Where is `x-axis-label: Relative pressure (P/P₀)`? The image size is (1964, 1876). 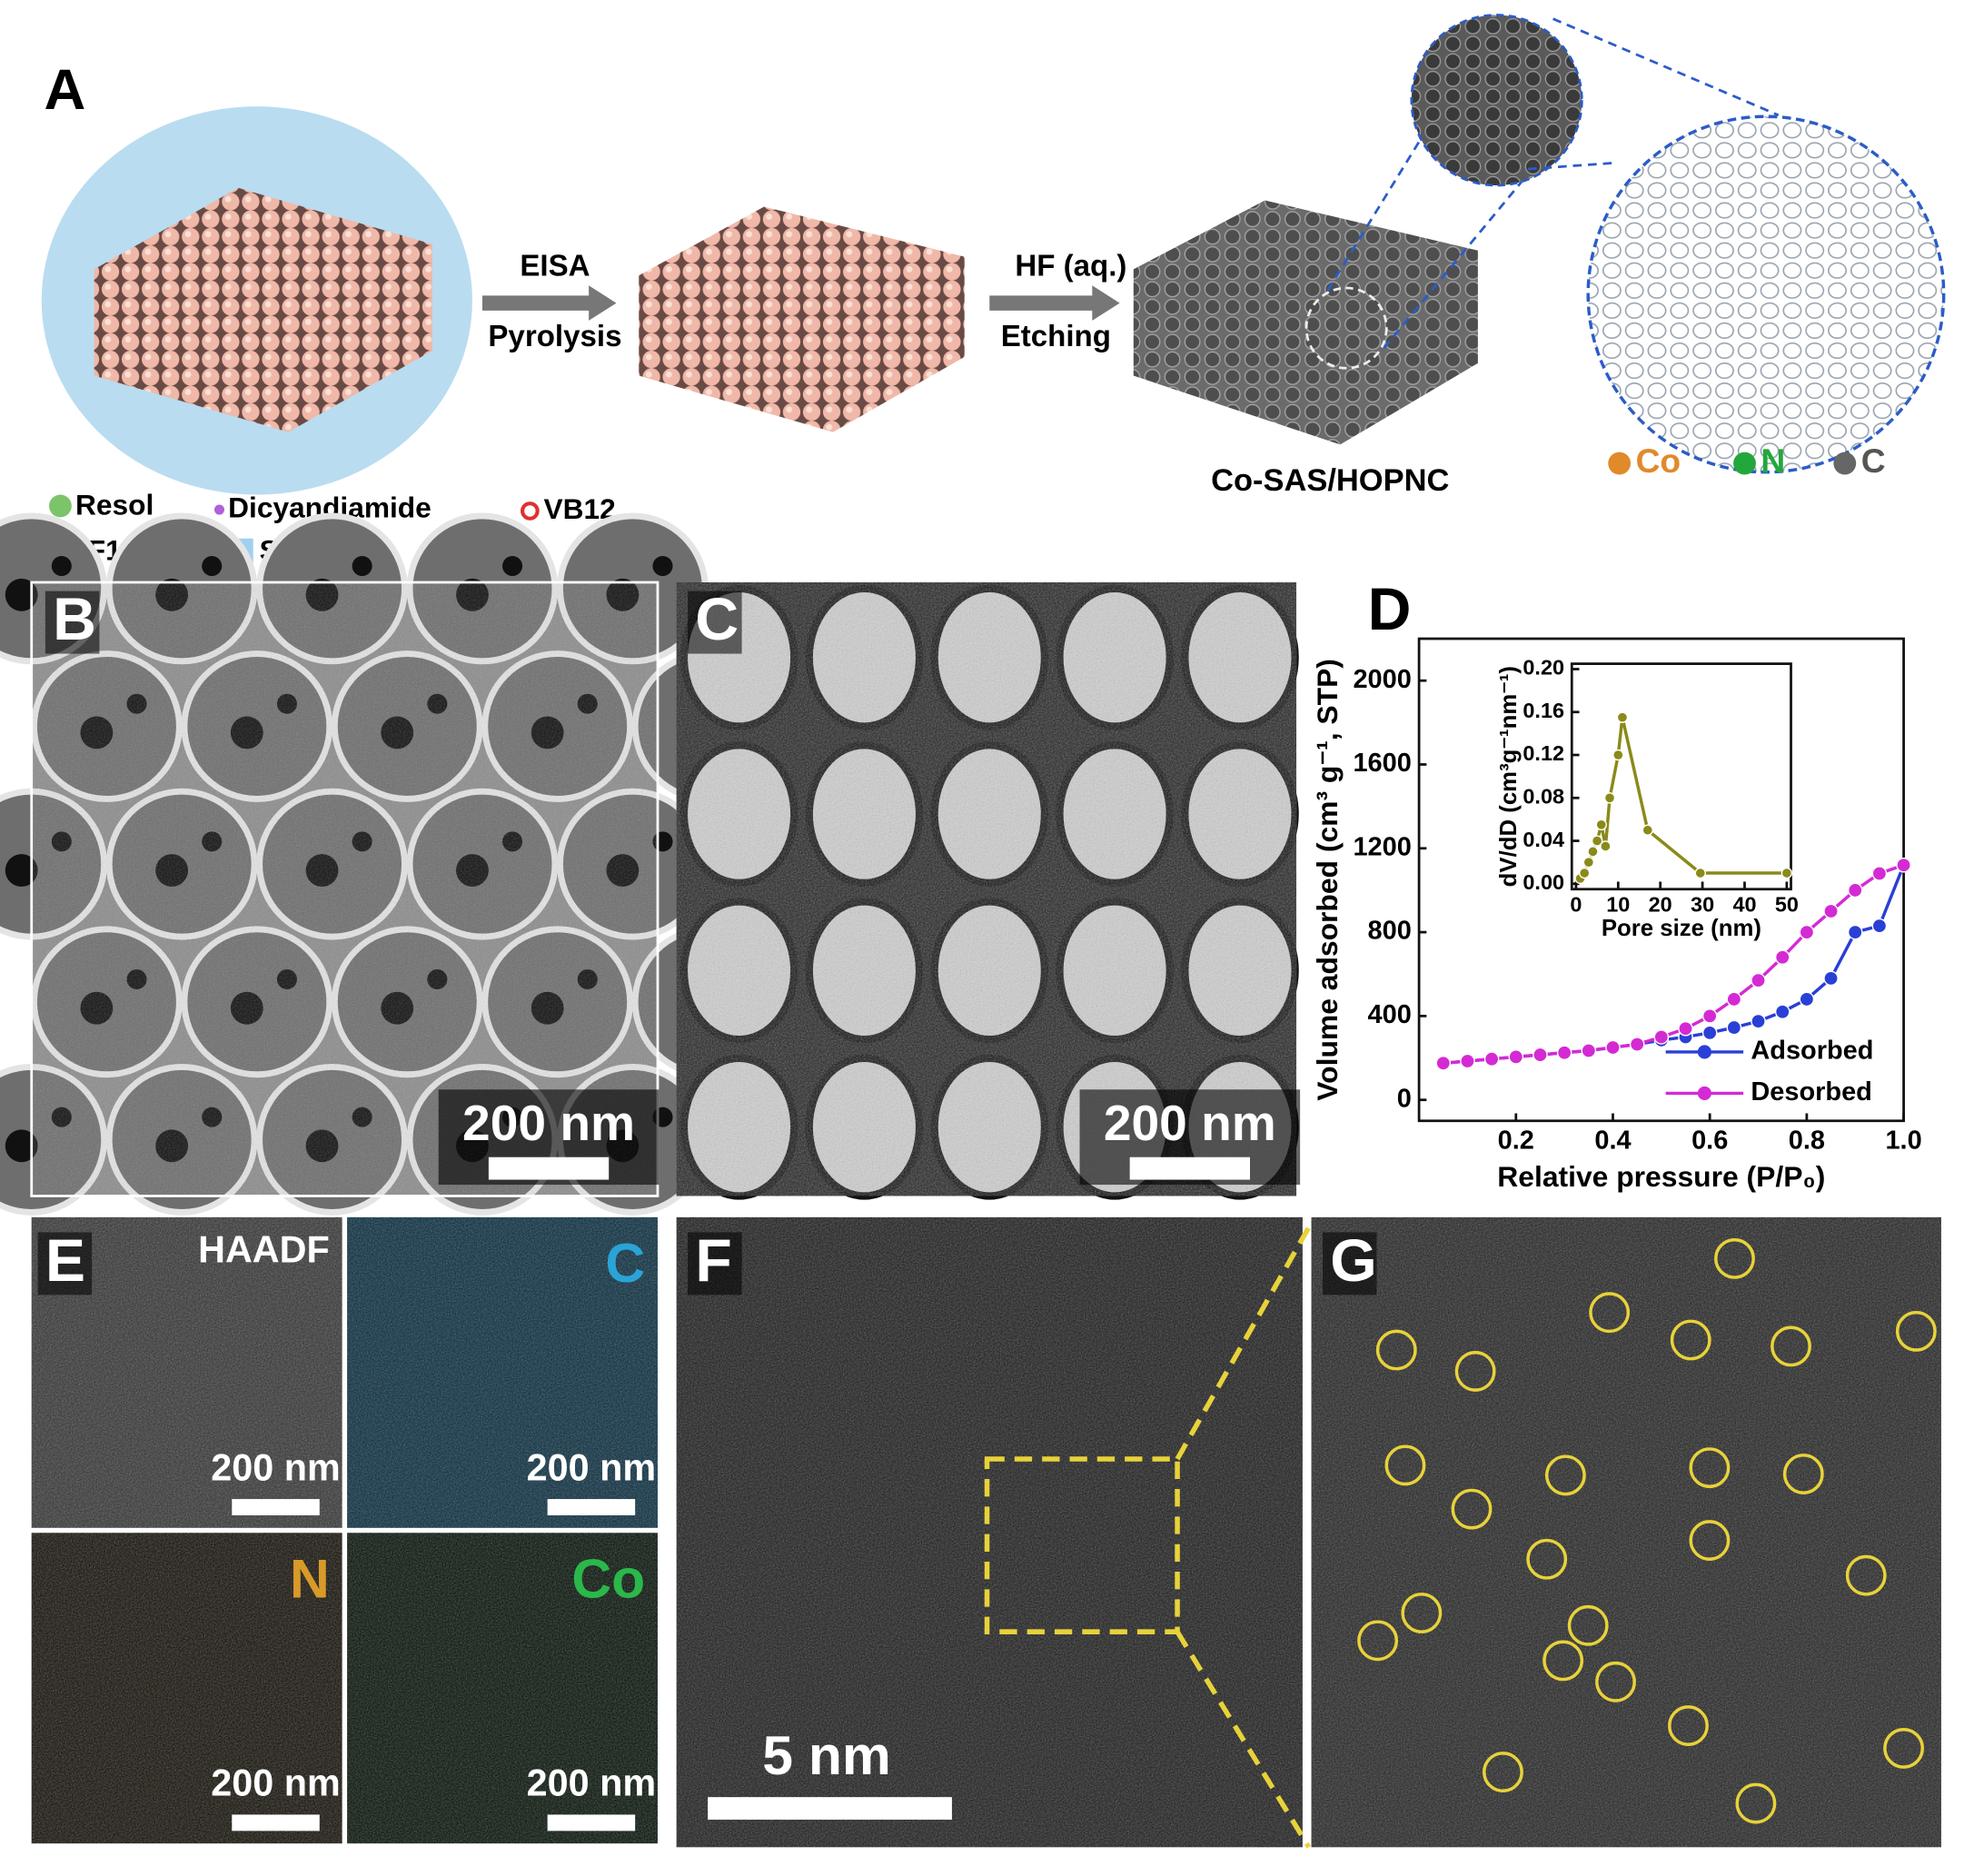 x-axis-label: Relative pressure (P/P₀) is located at coordinates (1661, 1176).